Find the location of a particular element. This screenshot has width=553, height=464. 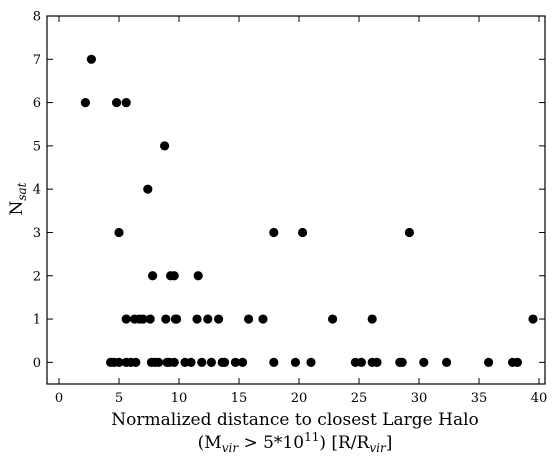

x-tick-label: 15 is located at coordinates (239, 398).